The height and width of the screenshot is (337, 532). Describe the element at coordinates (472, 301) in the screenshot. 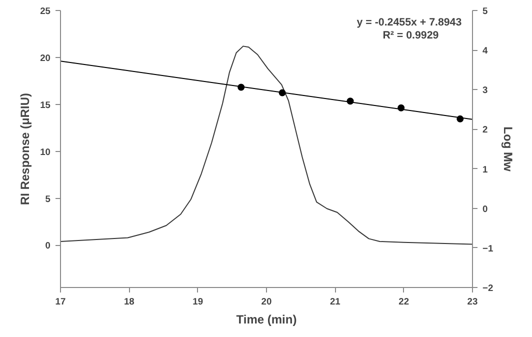

I see `x-tick-label: 23` at that location.